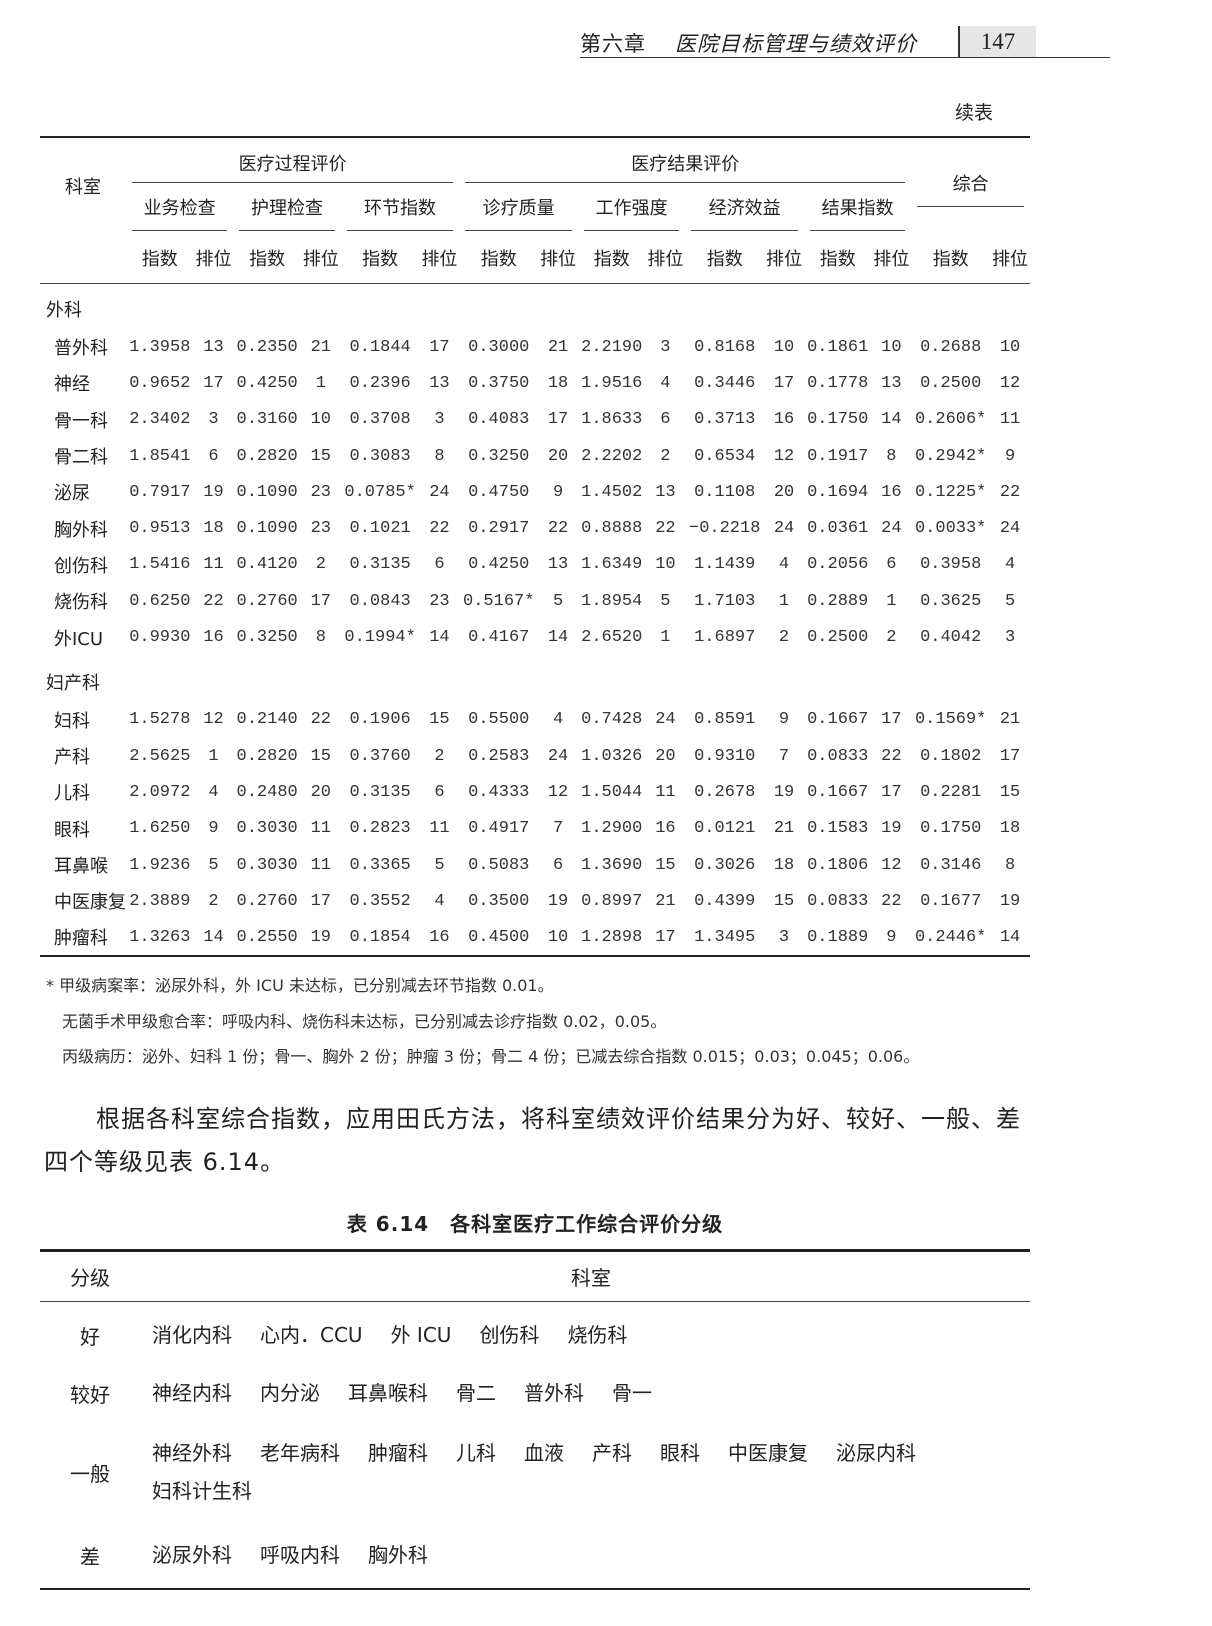 This screenshot has width=1212, height=1626. Describe the element at coordinates (838, 601) in the screenshot. I see `index-cell: 0.2889` at that location.